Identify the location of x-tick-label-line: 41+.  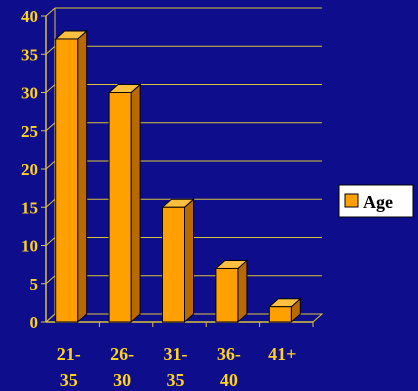
(282, 354).